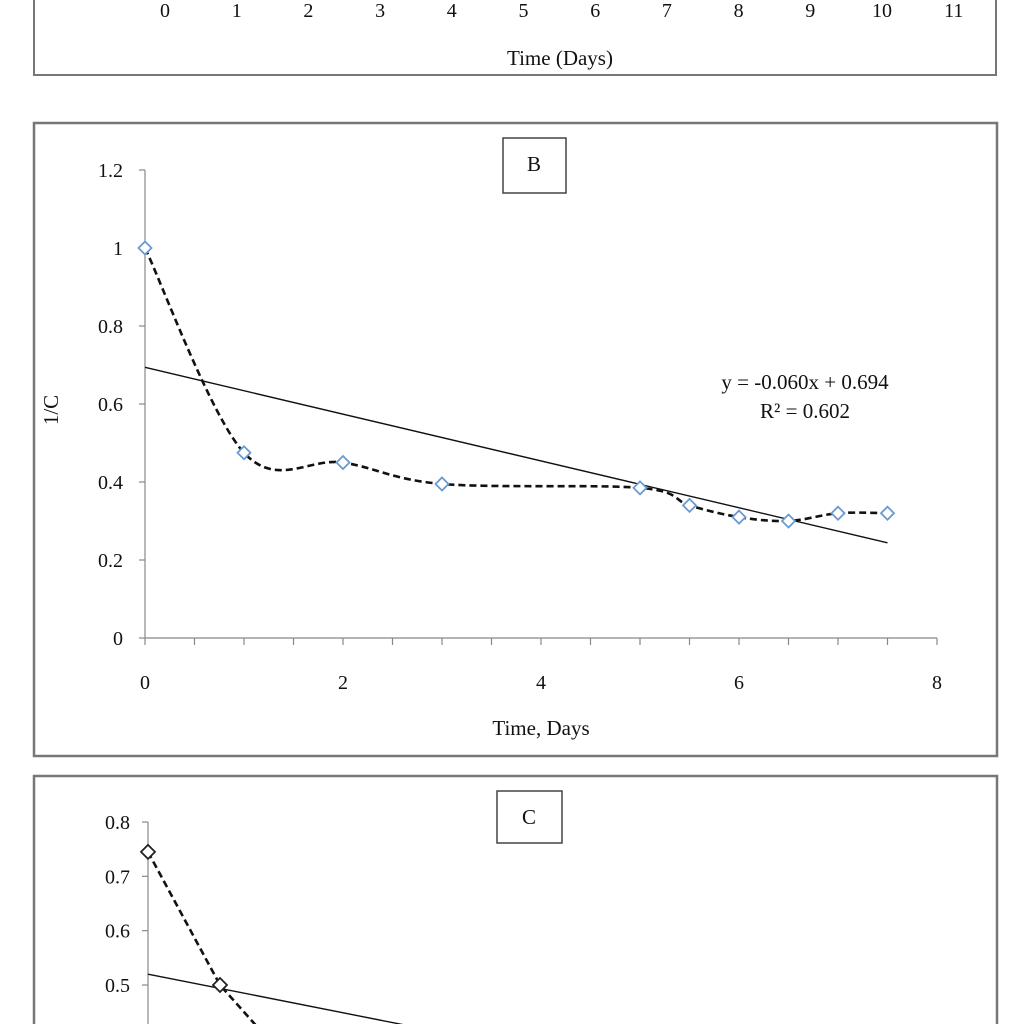 Image resolution: width=1024 pixels, height=1024 pixels. Describe the element at coordinates (937, 683) in the screenshot. I see `panel-b-x-tick-label: 8` at that location.